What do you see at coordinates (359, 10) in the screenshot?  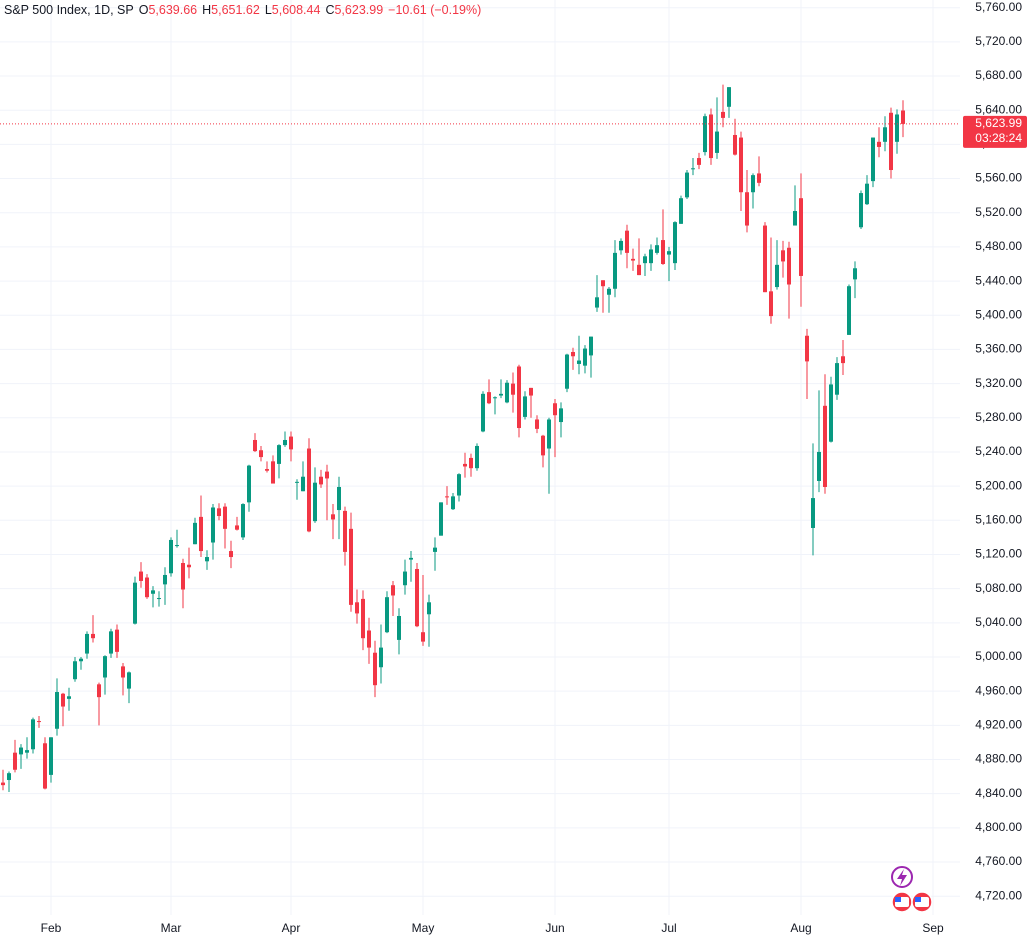 I see `close-value: 5,623.99` at bounding box center [359, 10].